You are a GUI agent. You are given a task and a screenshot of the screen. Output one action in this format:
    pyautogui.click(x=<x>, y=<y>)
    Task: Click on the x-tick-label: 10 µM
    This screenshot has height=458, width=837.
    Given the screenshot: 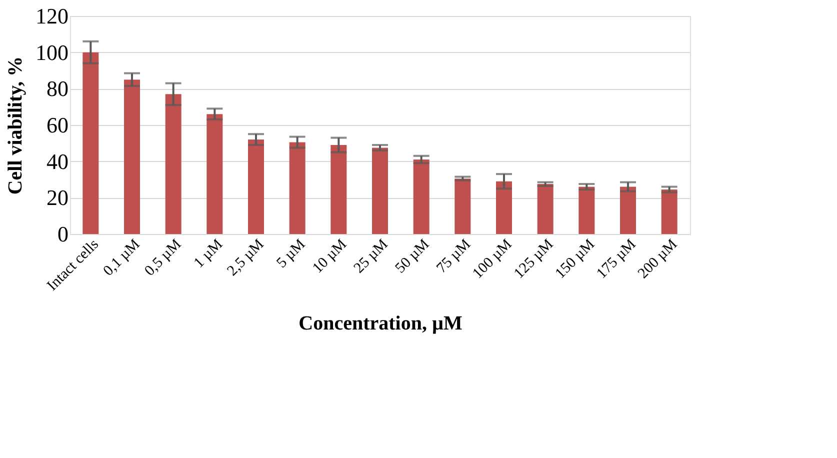 What is the action you would take?
    pyautogui.click(x=330, y=256)
    